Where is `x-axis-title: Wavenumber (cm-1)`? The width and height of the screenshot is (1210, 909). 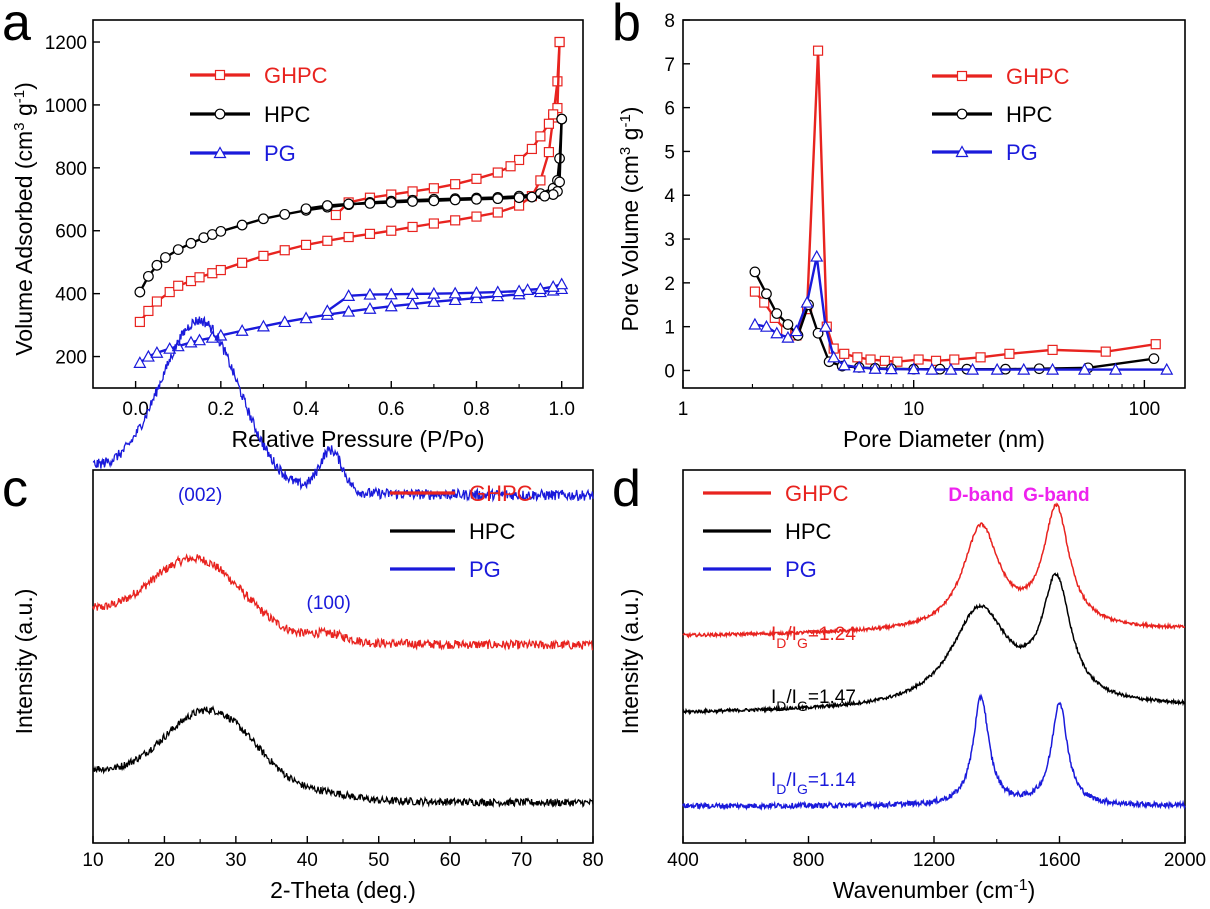
x-axis-title: Wavenumber (cm-1) is located at coordinates (934, 890).